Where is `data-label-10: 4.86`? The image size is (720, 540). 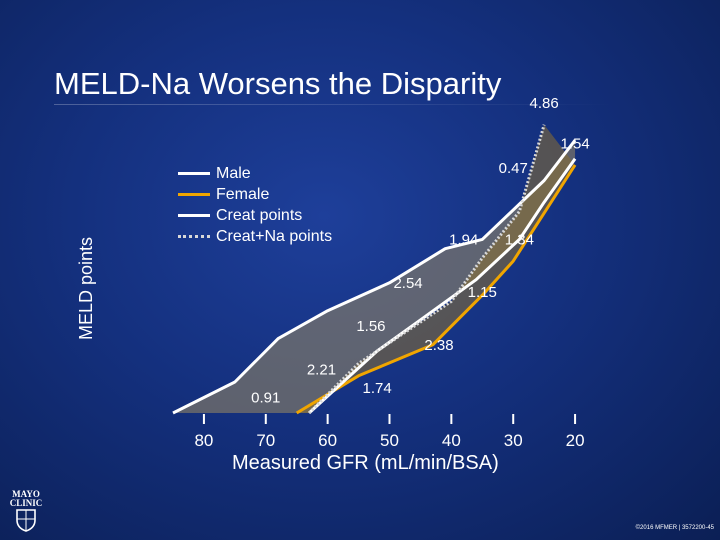
data-label-10: 4.86 is located at coordinates (544, 103).